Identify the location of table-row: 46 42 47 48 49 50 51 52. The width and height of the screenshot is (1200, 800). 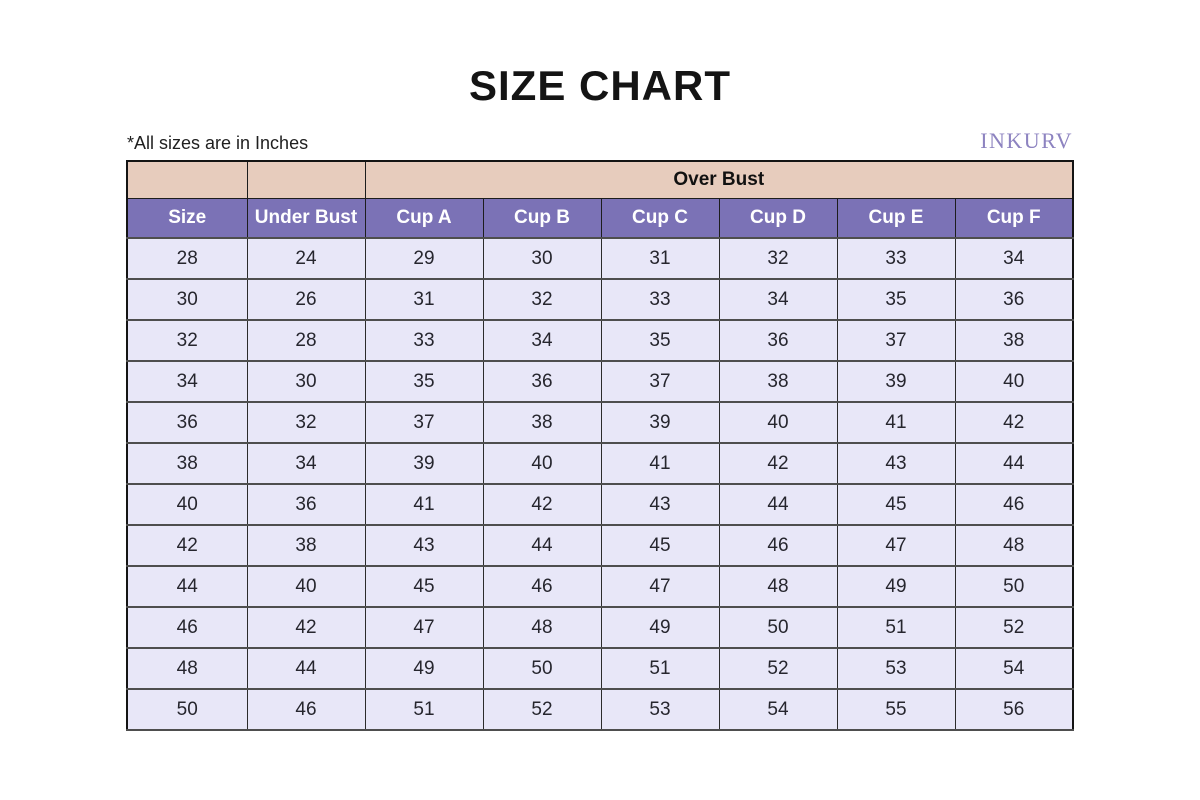
(600, 627).